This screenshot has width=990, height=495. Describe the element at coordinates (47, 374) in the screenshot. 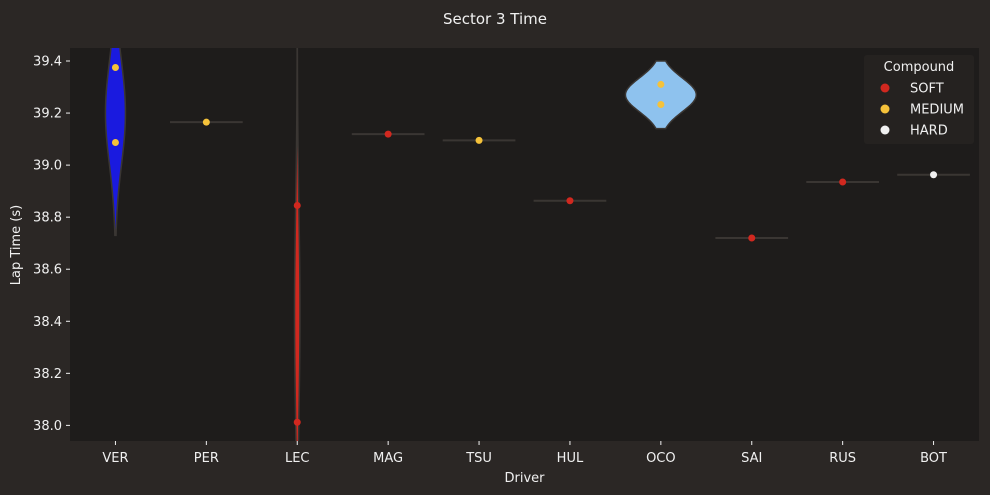

I see `y-tick-label: 38.2` at that location.